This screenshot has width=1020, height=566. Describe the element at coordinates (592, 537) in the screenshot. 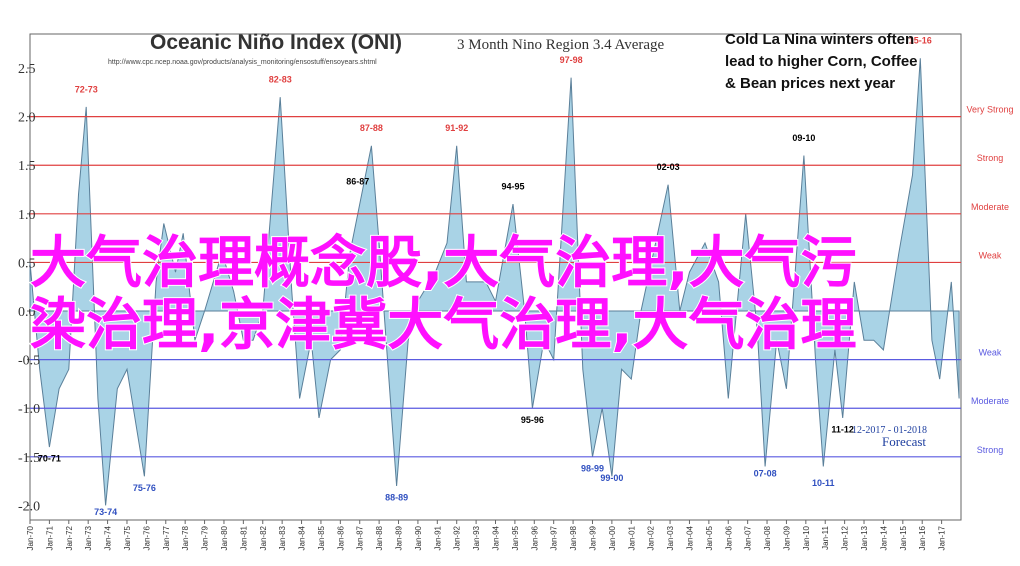

I see `x-tick-label: Jan-99` at that location.